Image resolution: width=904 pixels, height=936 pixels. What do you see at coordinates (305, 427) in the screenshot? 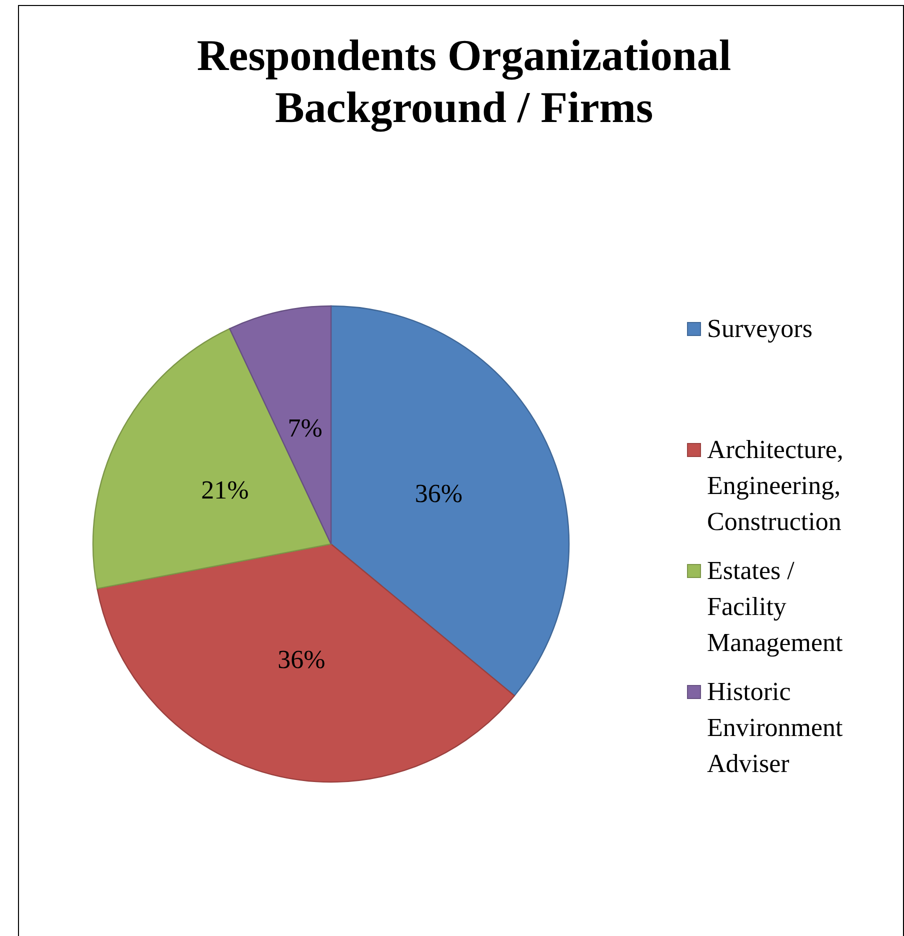
I see `data-label: 7%` at bounding box center [305, 427].